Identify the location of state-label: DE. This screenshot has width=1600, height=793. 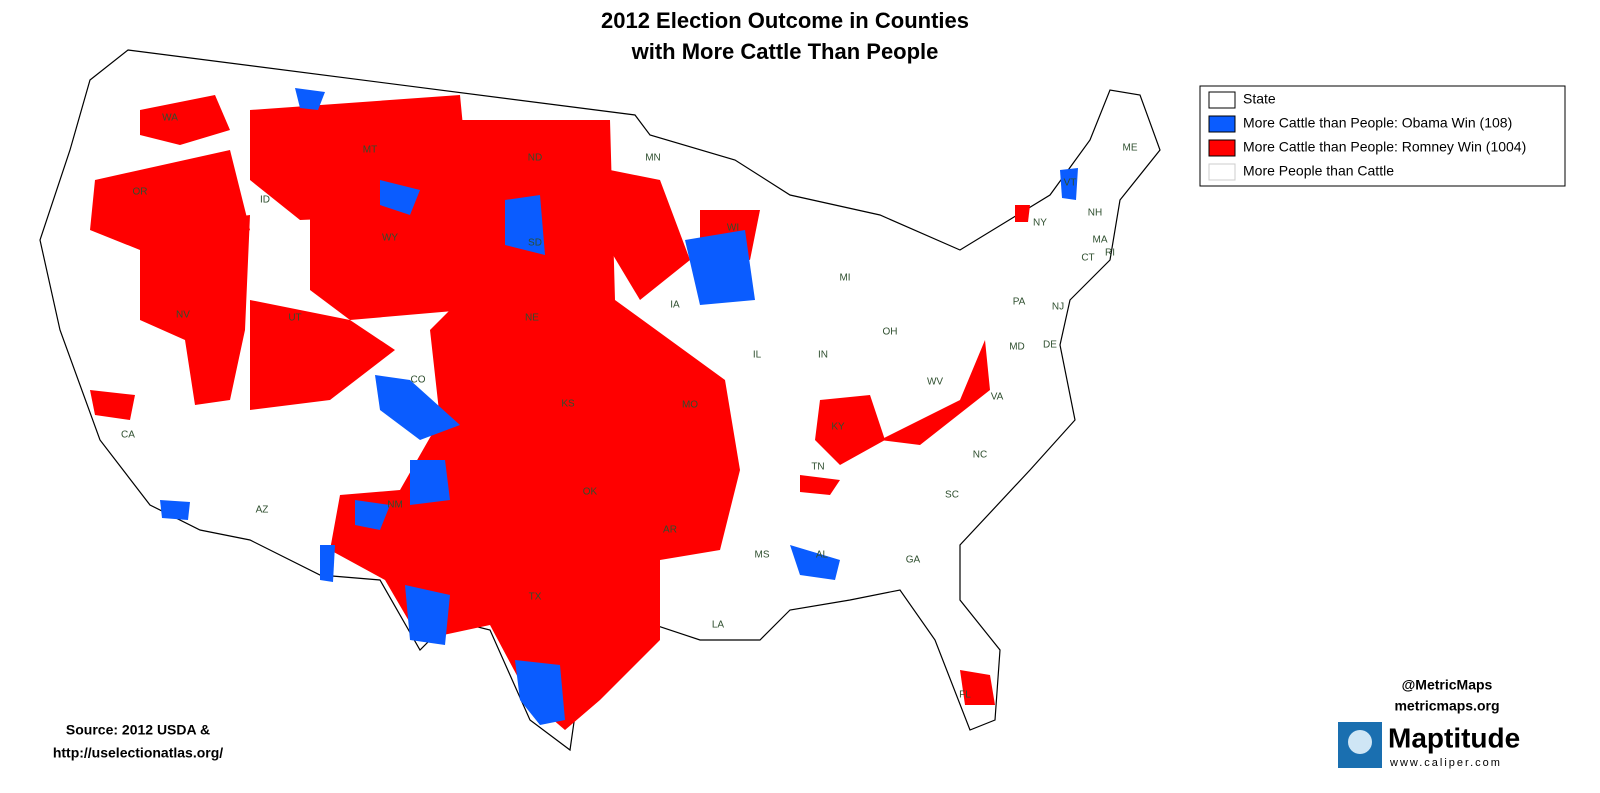
(1050, 345).